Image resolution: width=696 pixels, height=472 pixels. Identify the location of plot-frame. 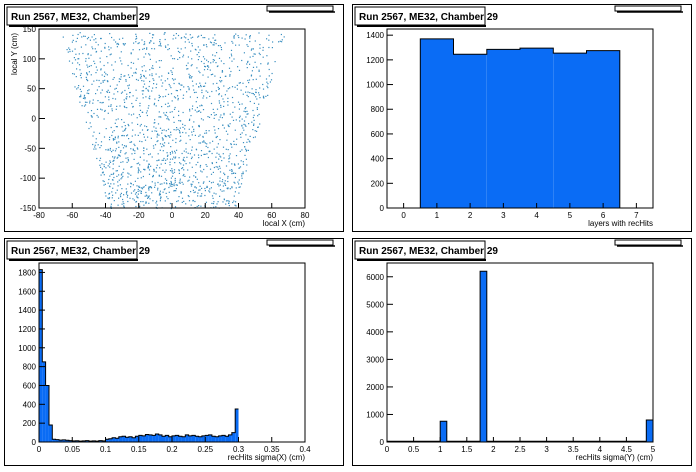
(172, 118).